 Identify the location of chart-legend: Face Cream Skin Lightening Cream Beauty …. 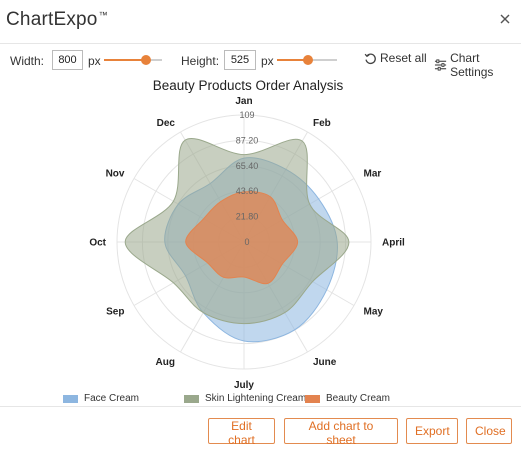
(260, 400).